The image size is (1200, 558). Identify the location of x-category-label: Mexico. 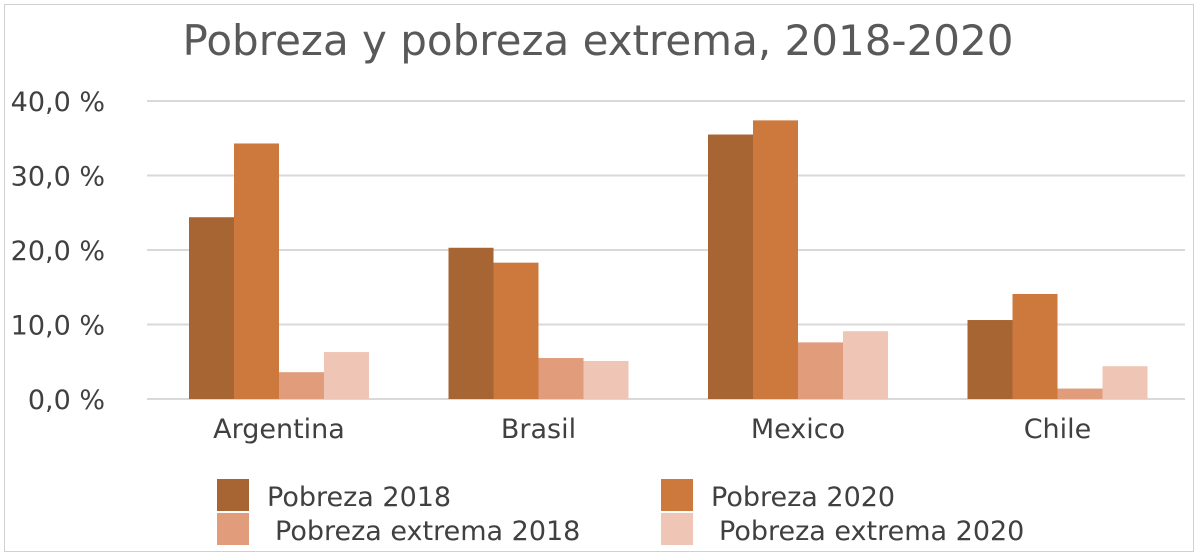
(798, 429).